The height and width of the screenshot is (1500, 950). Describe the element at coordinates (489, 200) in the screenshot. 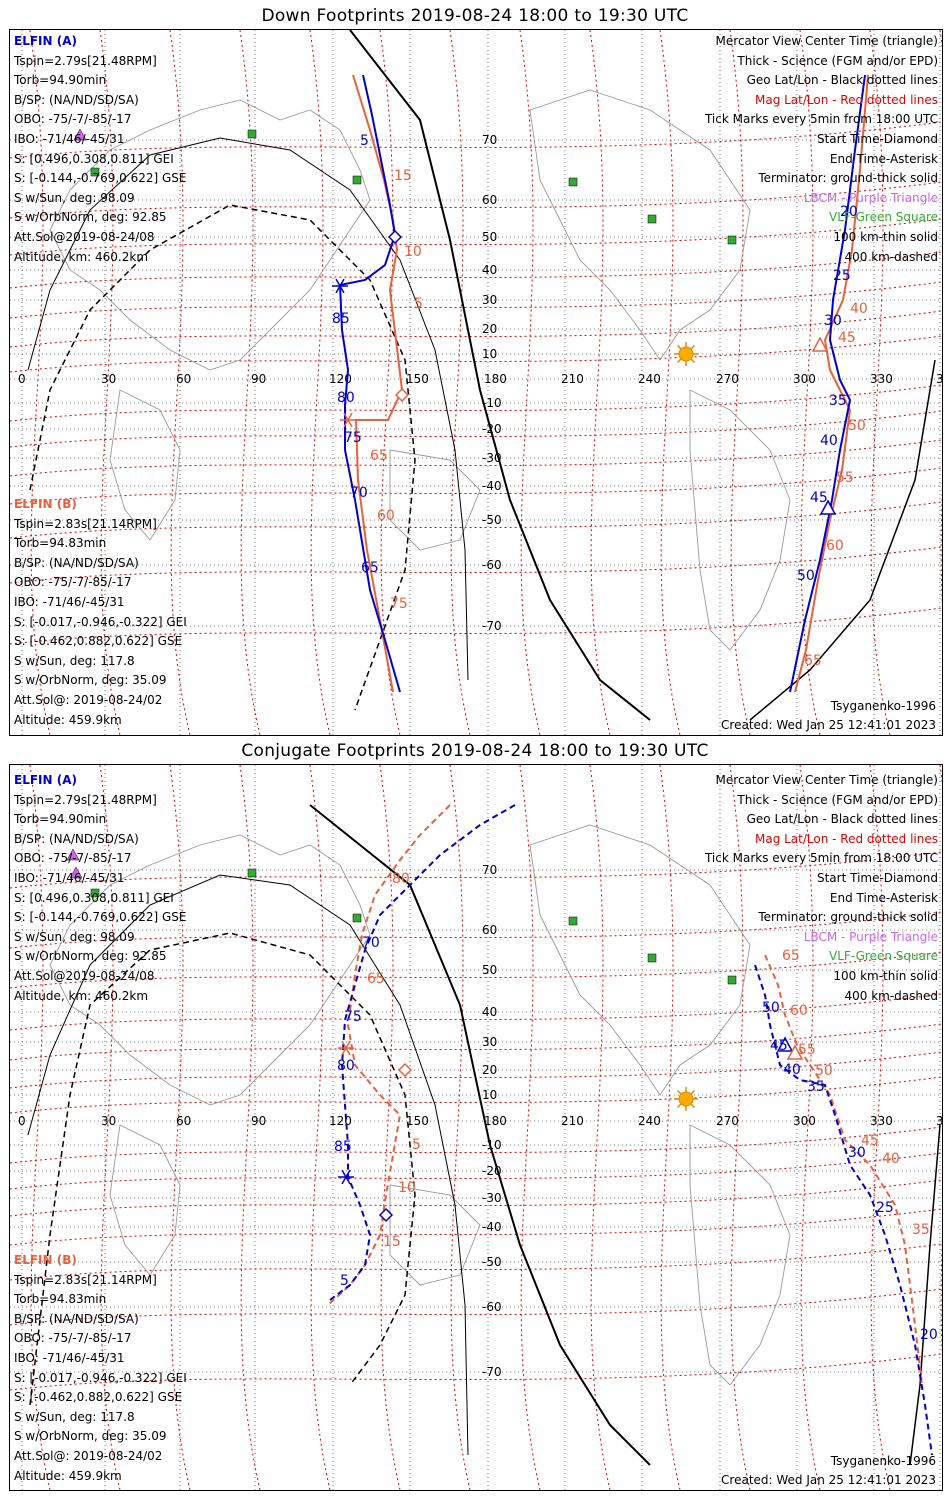

I see `lat-label: 60` at that location.